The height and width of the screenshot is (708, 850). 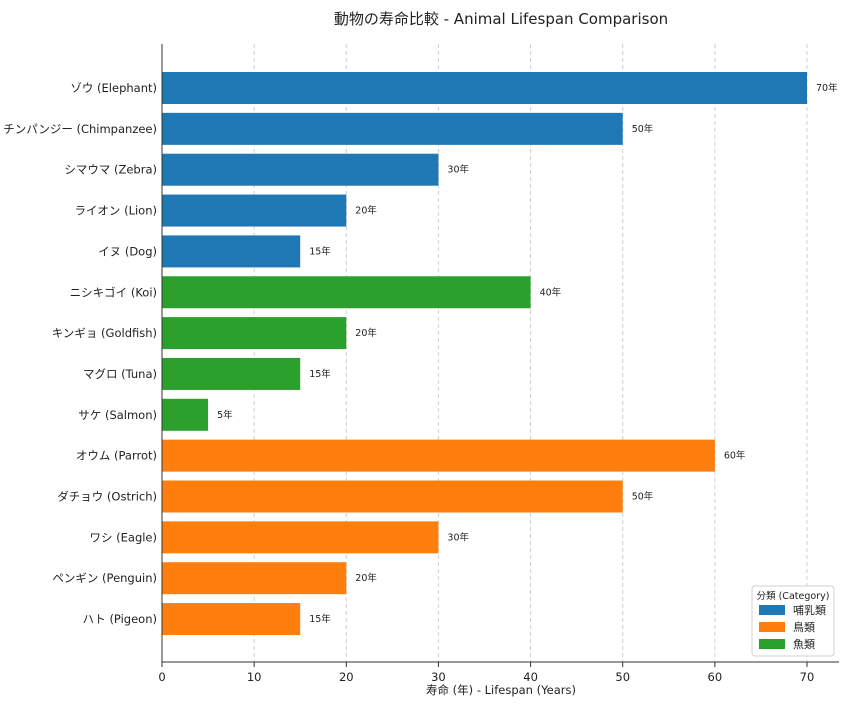 I want to click on x-tick-label: 10, so click(x=254, y=677).